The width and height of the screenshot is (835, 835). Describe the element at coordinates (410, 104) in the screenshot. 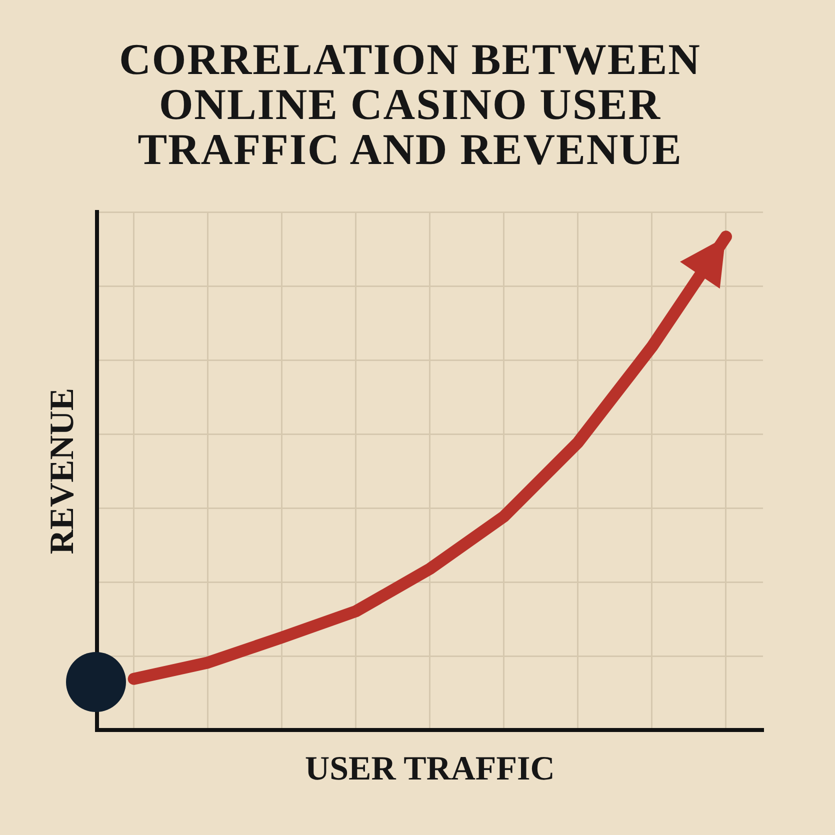

I see `chart-title: CORRELATION BETWEEN ONLINE CASINO USER TRAFFIC AND REVENUE` at that location.